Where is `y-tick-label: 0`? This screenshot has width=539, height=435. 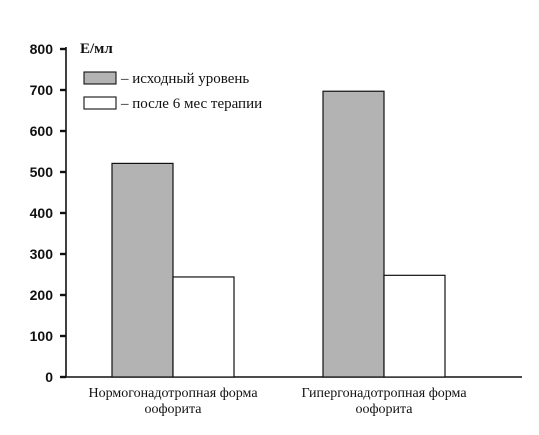
y-tick-label: 0 is located at coordinates (49, 377).